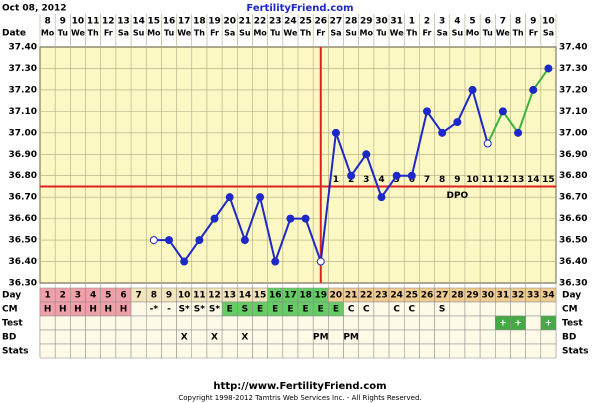  Describe the element at coordinates (518, 180) in the screenshot. I see `dpo-number: 13` at that location.